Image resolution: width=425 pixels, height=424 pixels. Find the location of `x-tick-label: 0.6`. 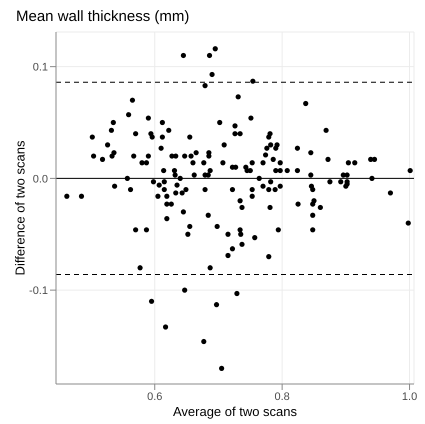

x-tick-label: 0.6 is located at coordinates (154, 396).